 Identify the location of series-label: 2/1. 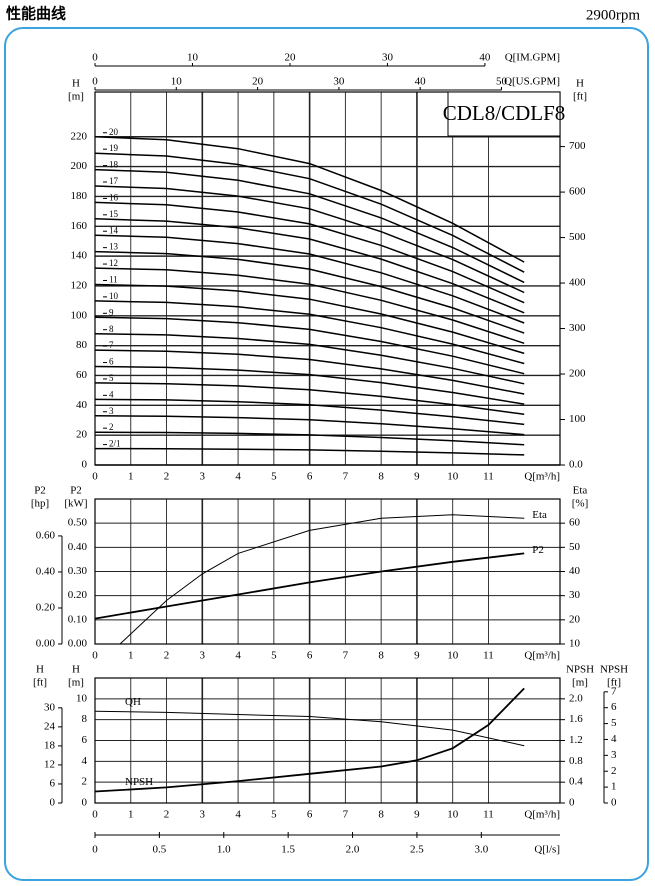
(115, 444).